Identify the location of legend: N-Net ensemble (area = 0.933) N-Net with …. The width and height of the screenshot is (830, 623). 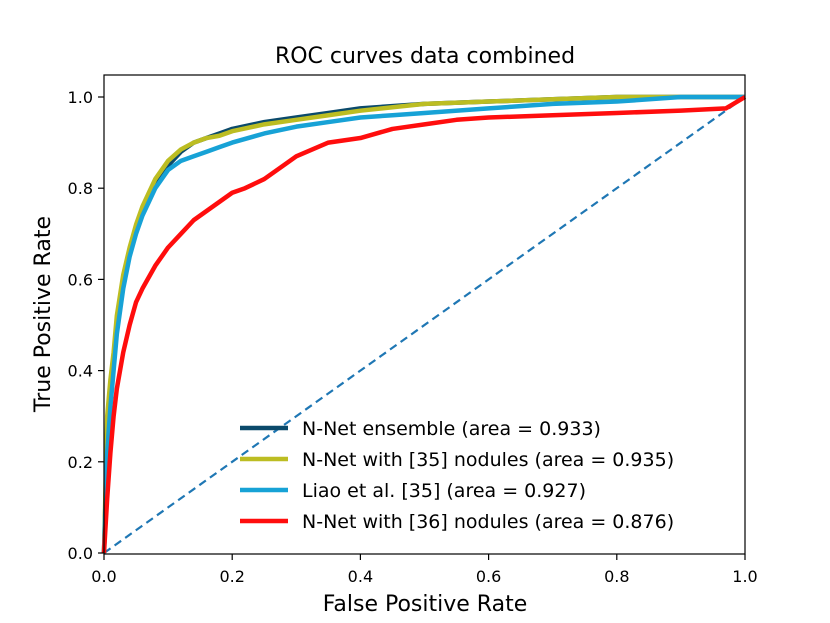
(457, 475).